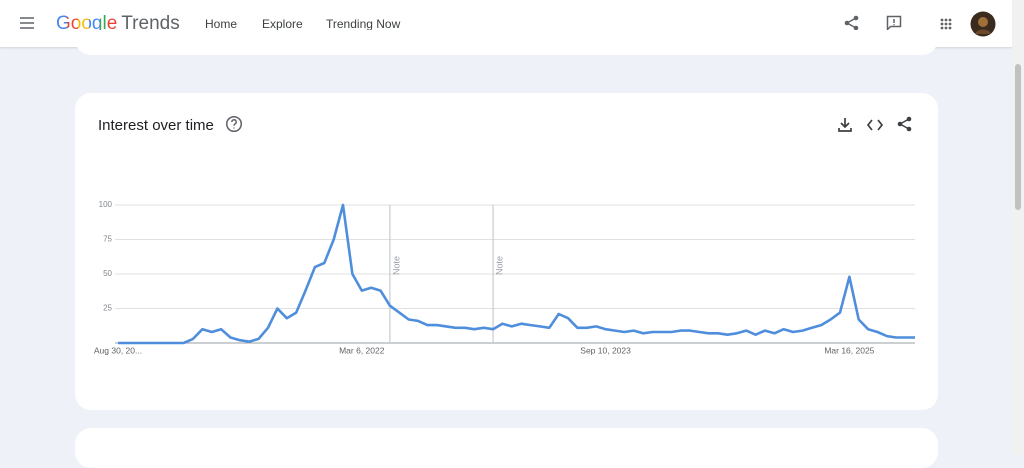 The width and height of the screenshot is (1024, 468). Describe the element at coordinates (27, 23) in the screenshot. I see `menu-icon` at that location.